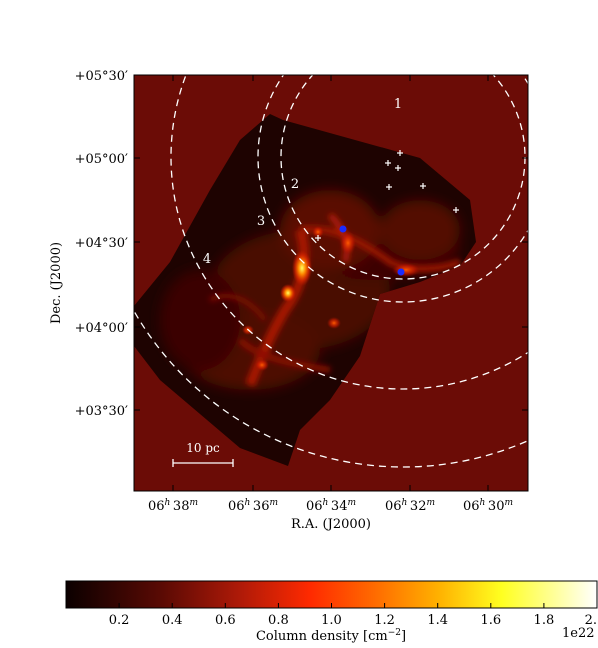 Image resolution: width=598 pixels, height=648 pixels. I want to click on y-tick-label: +03°30′, so click(101, 411).